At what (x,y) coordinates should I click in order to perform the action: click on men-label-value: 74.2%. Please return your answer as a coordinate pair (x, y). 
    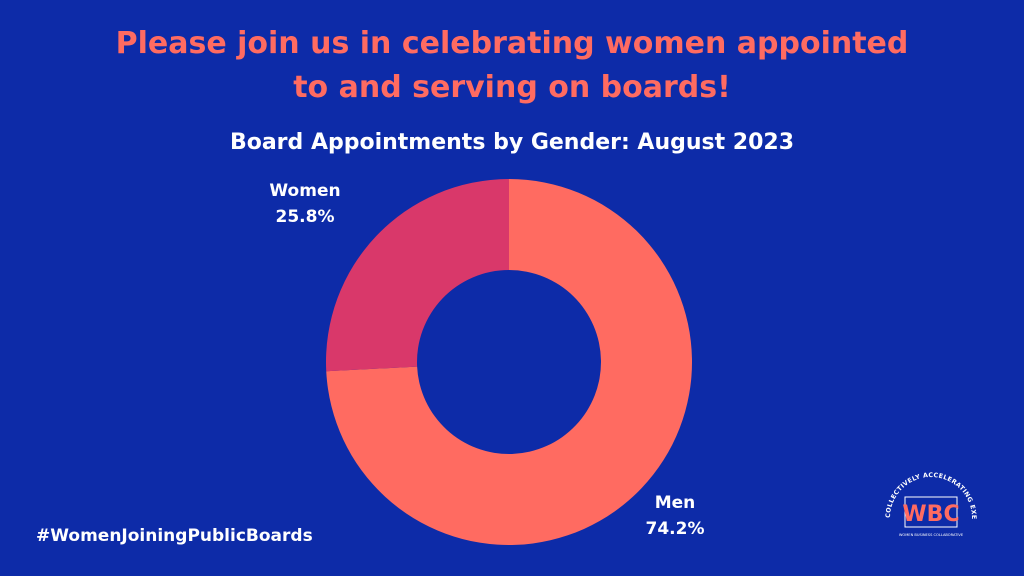
    Looking at the image, I should click on (675, 529).